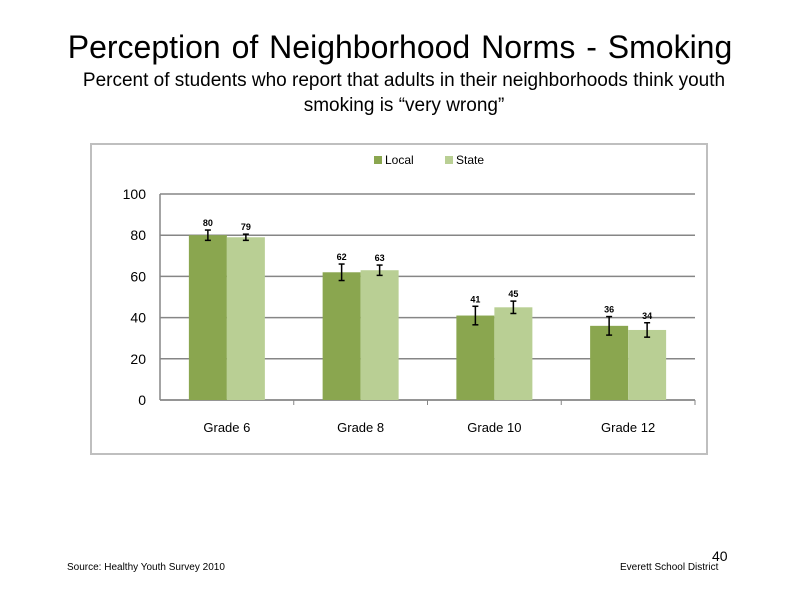 This screenshot has height=600, width=800. Describe the element at coordinates (513, 294) in the screenshot. I see `data-label: 45` at that location.